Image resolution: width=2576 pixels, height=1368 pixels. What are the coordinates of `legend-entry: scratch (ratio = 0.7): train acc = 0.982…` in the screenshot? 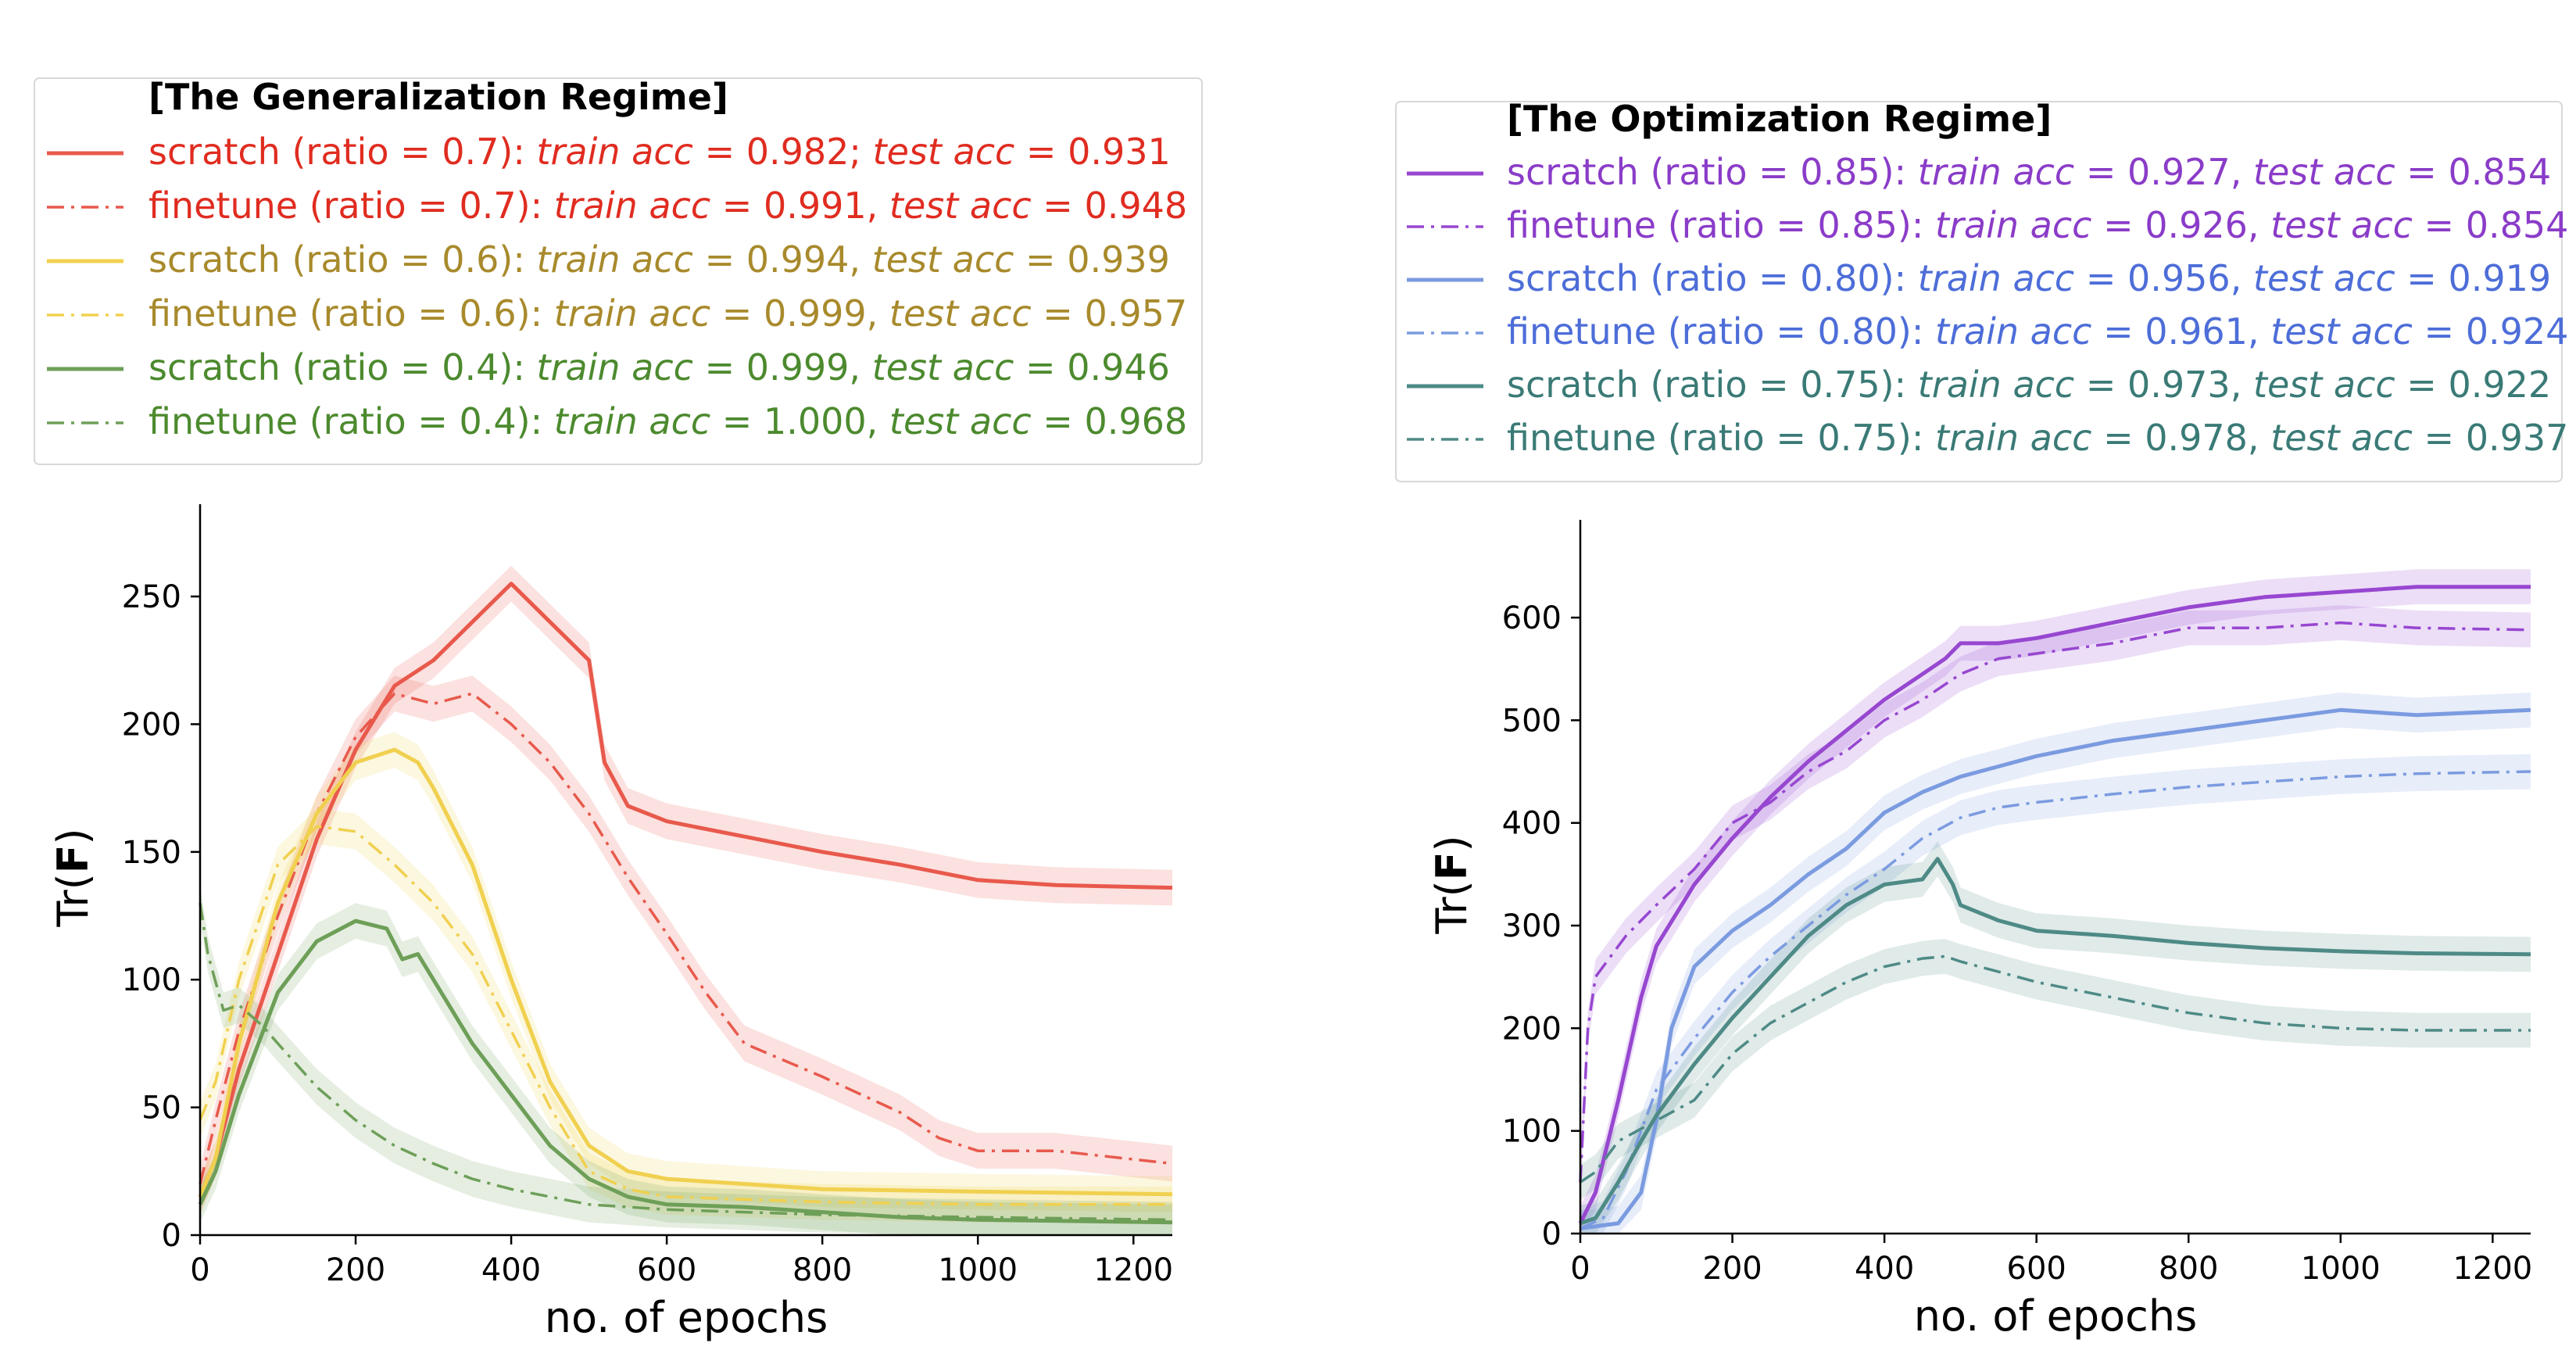 It's located at (659, 152).